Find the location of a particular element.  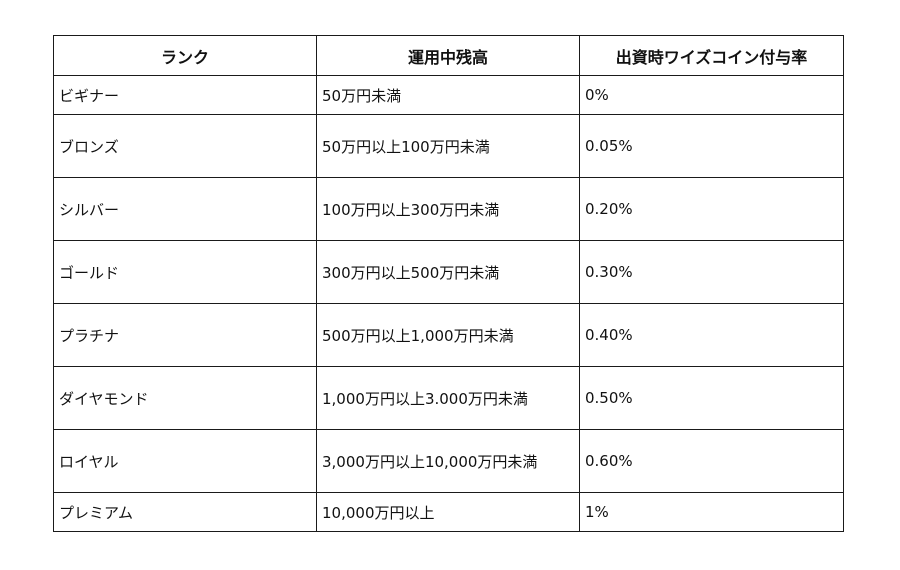

table-row: ロイヤル 3,000万円以上10,000万円未満 0.60% is located at coordinates (448, 461).